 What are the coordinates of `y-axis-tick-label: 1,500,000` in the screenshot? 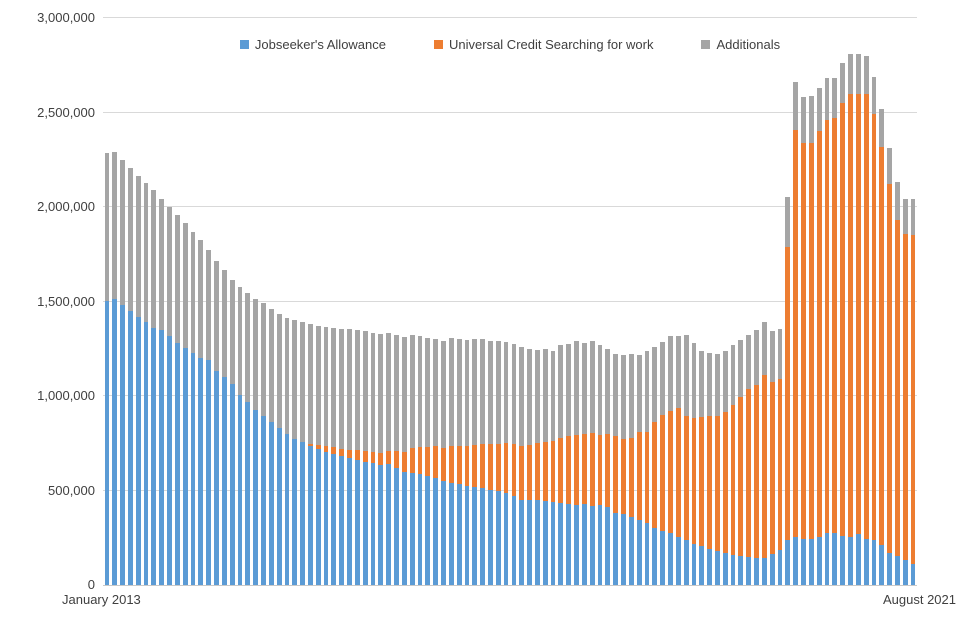 It's located at (66, 301).